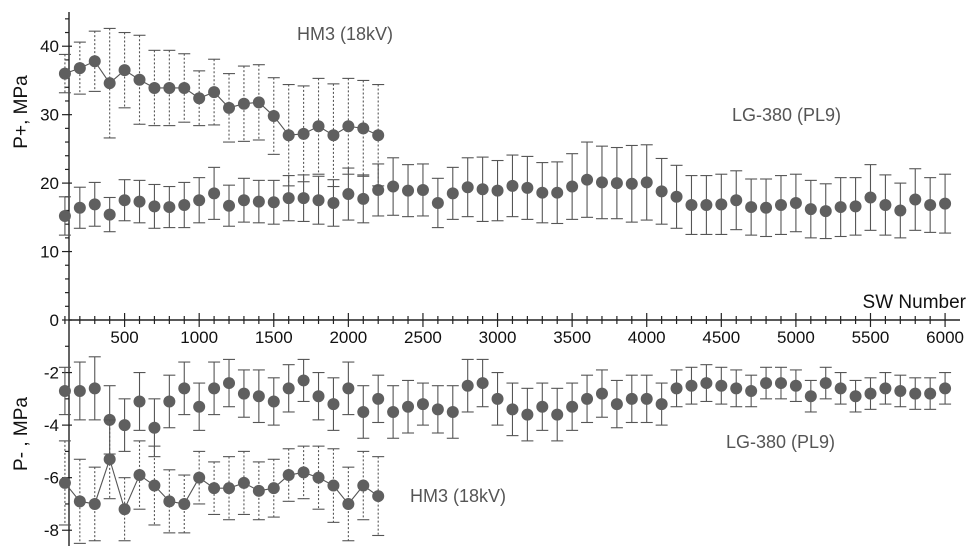 The width and height of the screenshot is (974, 547). What do you see at coordinates (345, 34) in the screenshot?
I see `annotation-upper-hm3: HM3 (18kV)` at bounding box center [345, 34].